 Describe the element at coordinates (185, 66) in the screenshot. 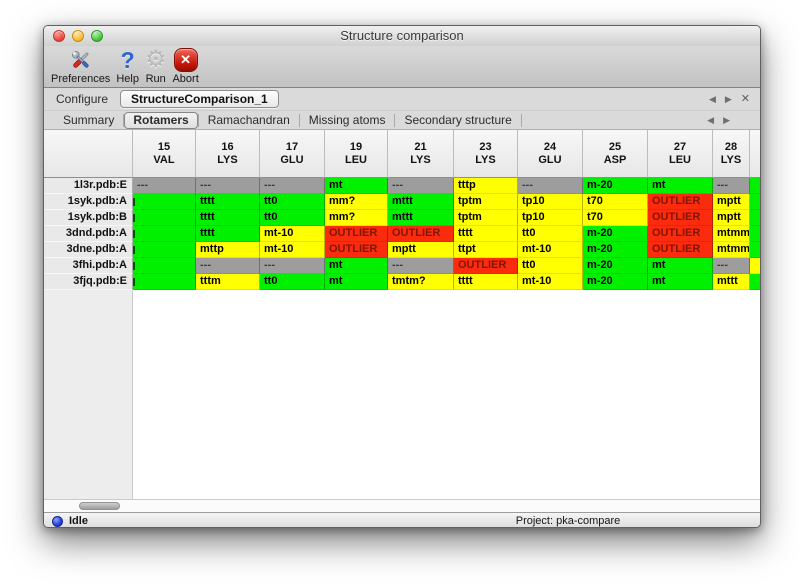

I see `toolbar-button-abort: ✕ Abort` at that location.